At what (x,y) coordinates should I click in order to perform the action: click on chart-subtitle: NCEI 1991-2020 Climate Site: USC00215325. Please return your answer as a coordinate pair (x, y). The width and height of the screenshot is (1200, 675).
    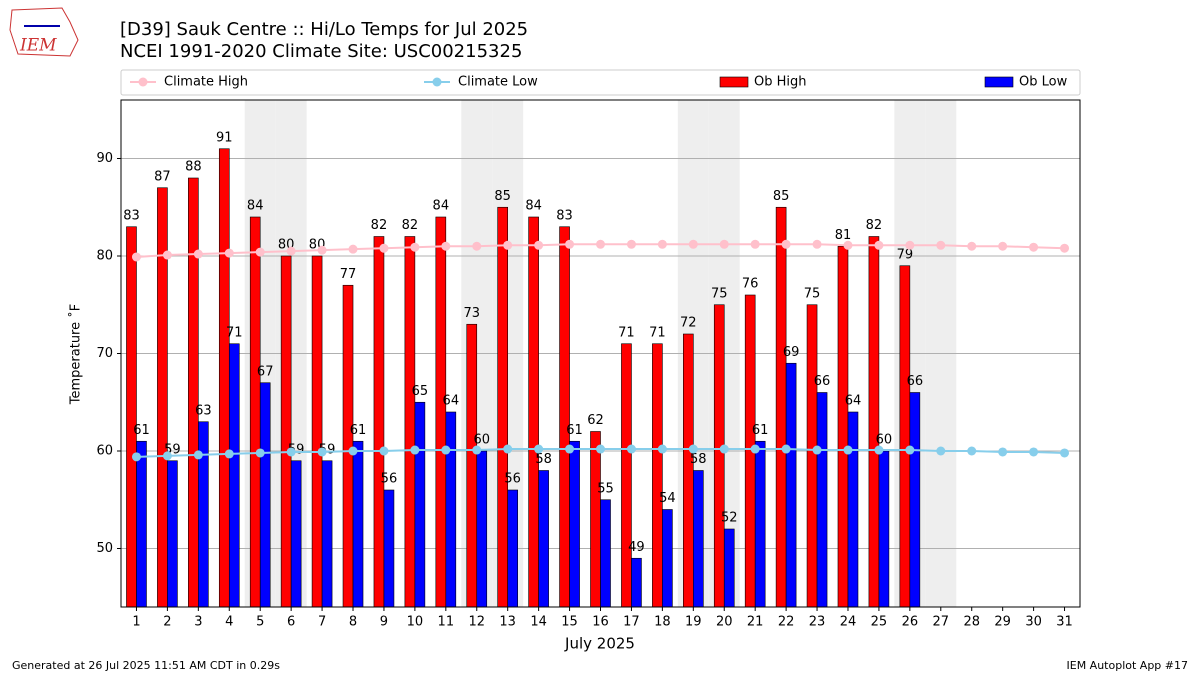
    Looking at the image, I should click on (321, 51).